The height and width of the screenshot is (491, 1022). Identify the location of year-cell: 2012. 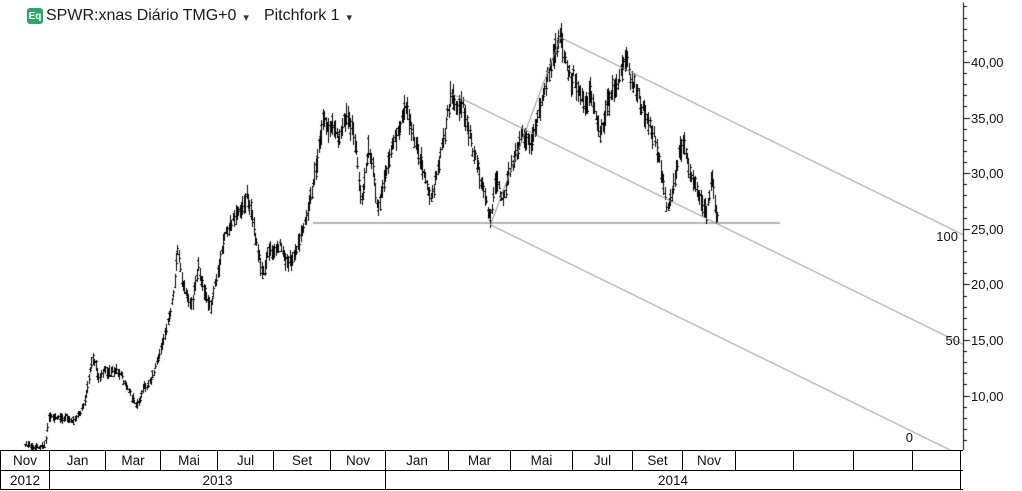
(24, 480).